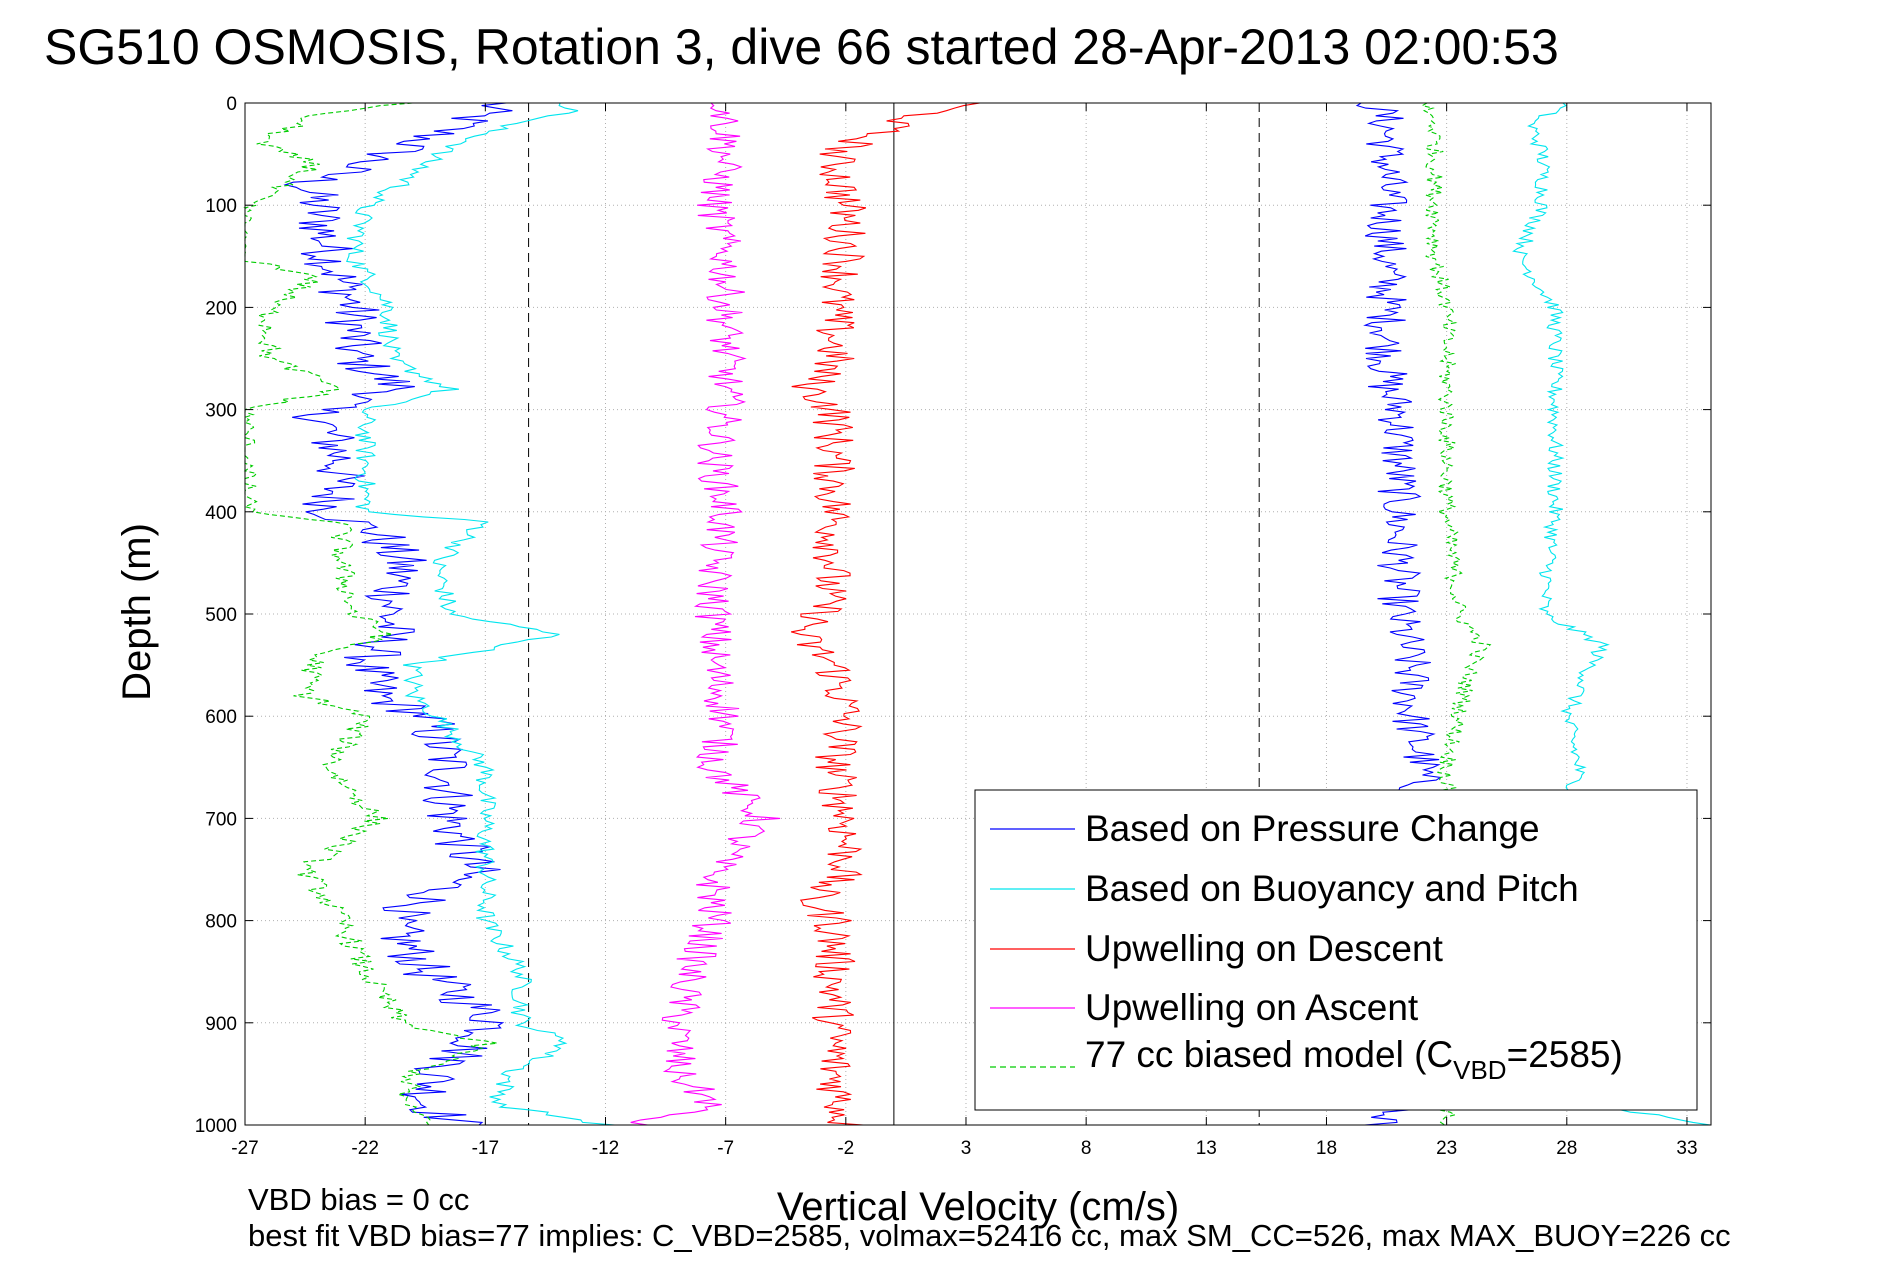 The image size is (1891, 1262). Describe the element at coordinates (221, 922) in the screenshot. I see `y-tick-label: 800` at that location.